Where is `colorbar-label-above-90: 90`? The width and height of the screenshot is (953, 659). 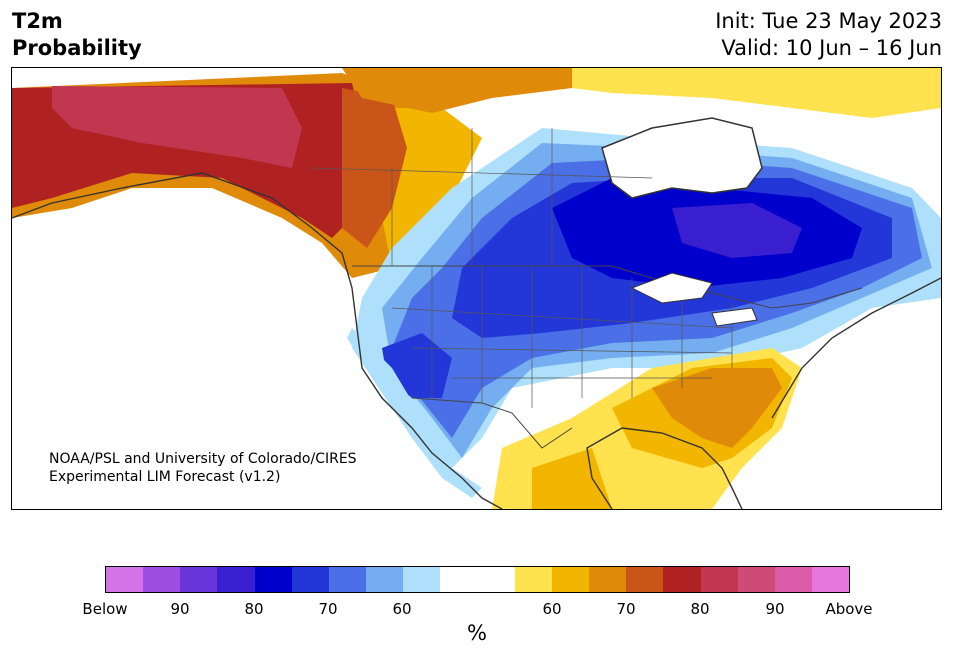 colorbar-label-above-90: 90 is located at coordinates (775, 609).